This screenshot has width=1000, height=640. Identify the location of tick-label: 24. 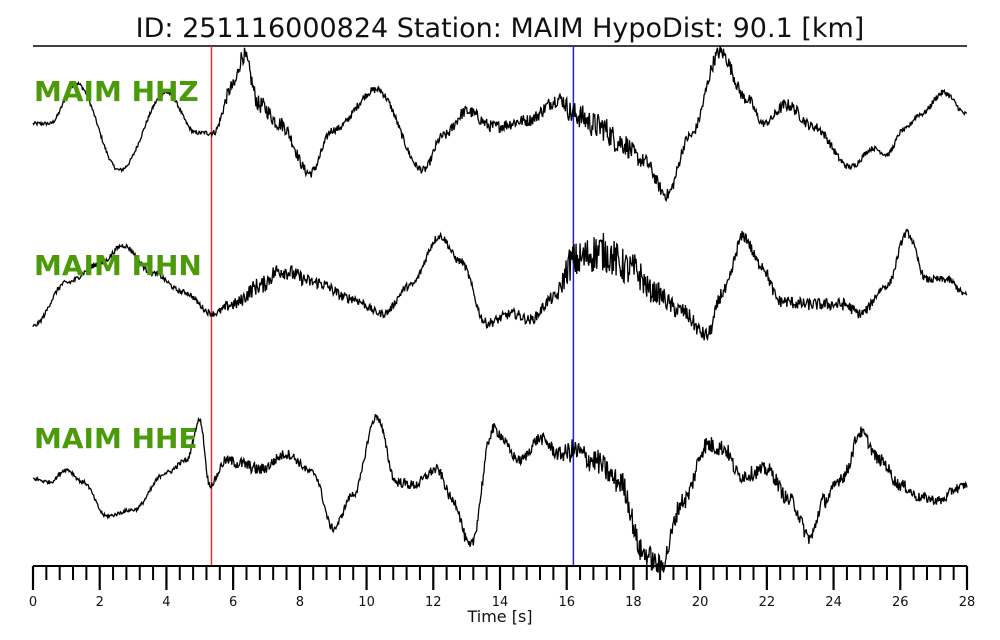
(833, 602).